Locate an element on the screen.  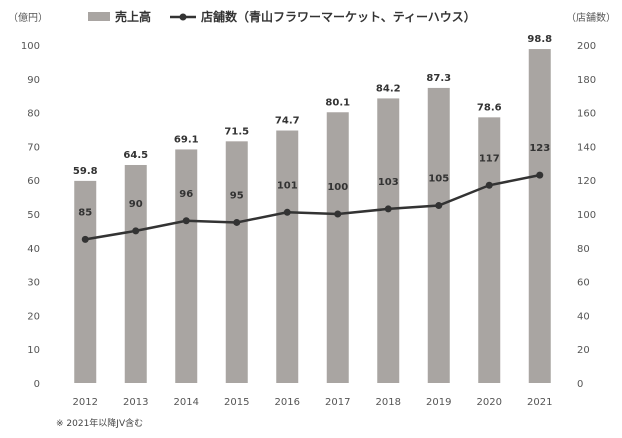
left-tick-label: 0 is located at coordinates (37, 384).